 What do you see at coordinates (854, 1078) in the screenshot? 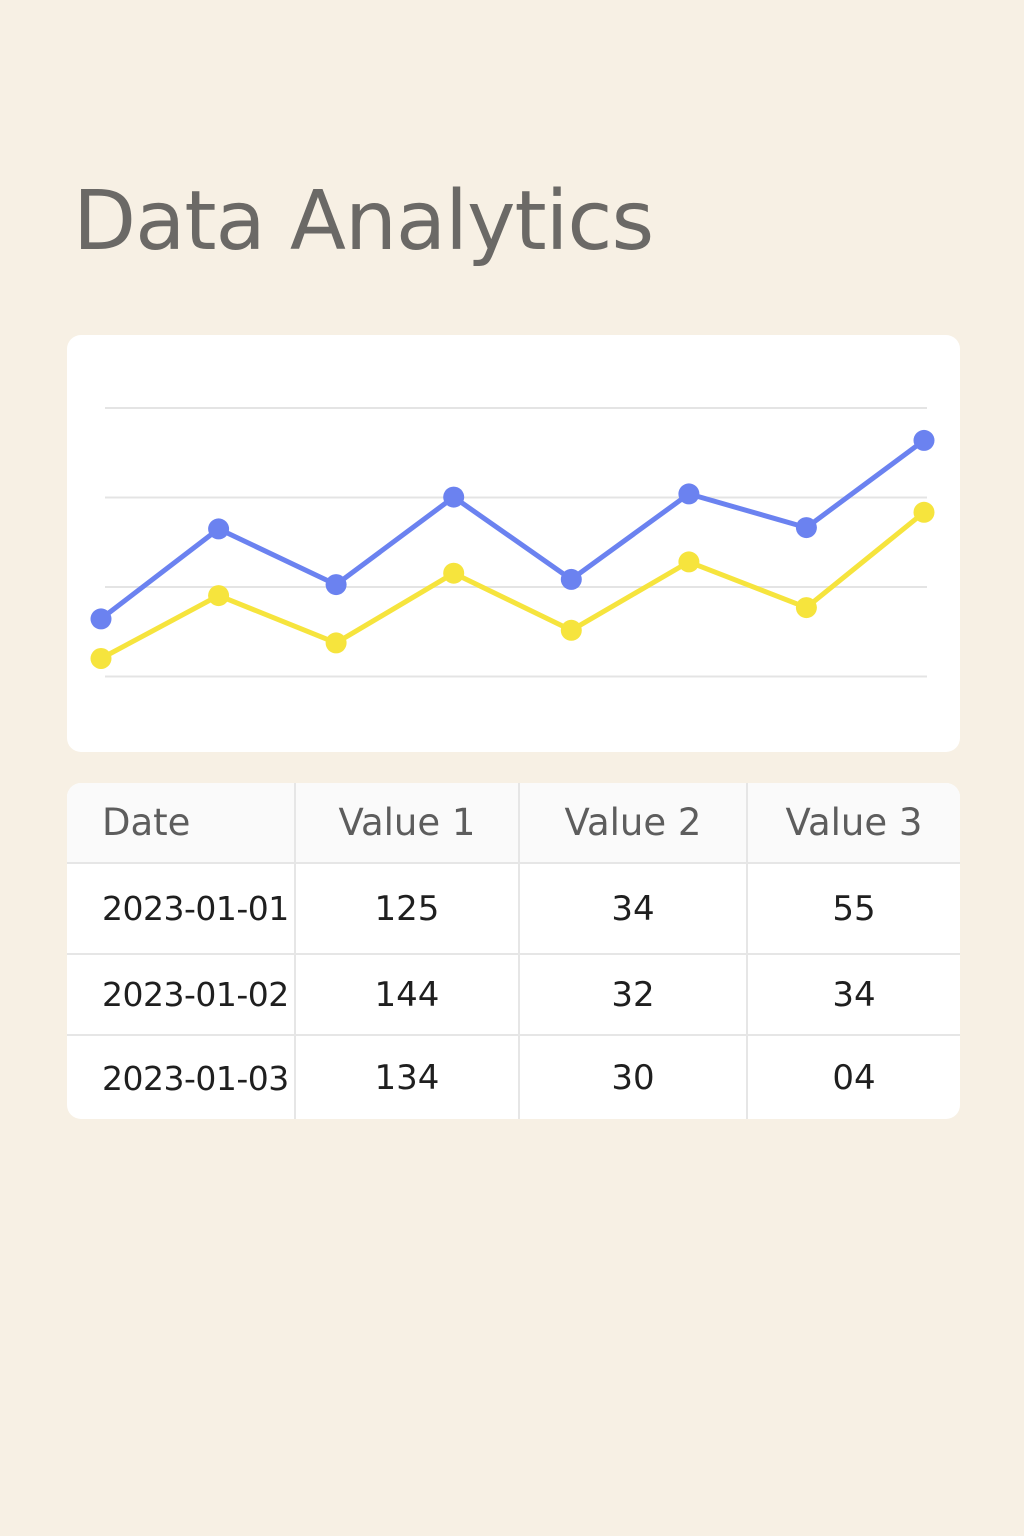
I see `value-3-cell: 04` at bounding box center [854, 1078].